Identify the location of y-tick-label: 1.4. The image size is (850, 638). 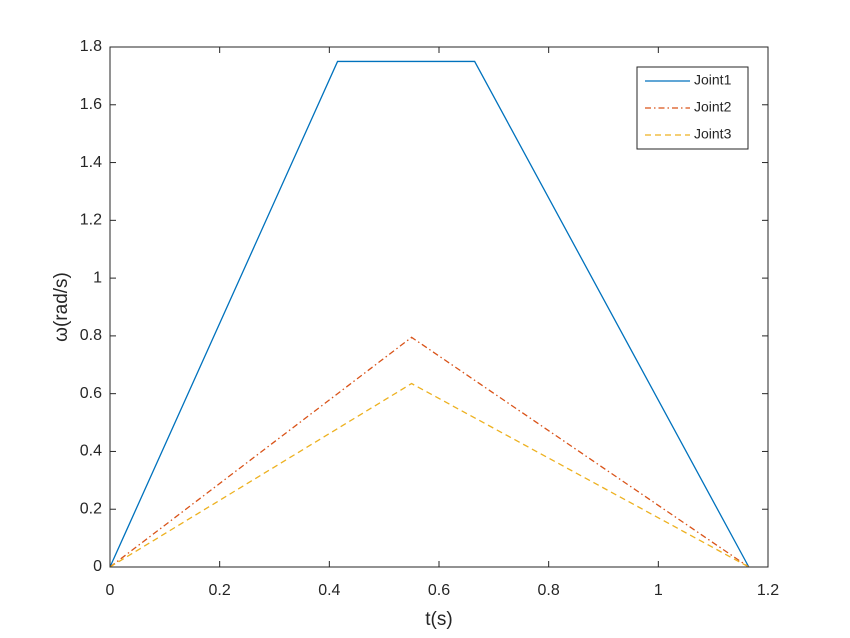
(91, 162).